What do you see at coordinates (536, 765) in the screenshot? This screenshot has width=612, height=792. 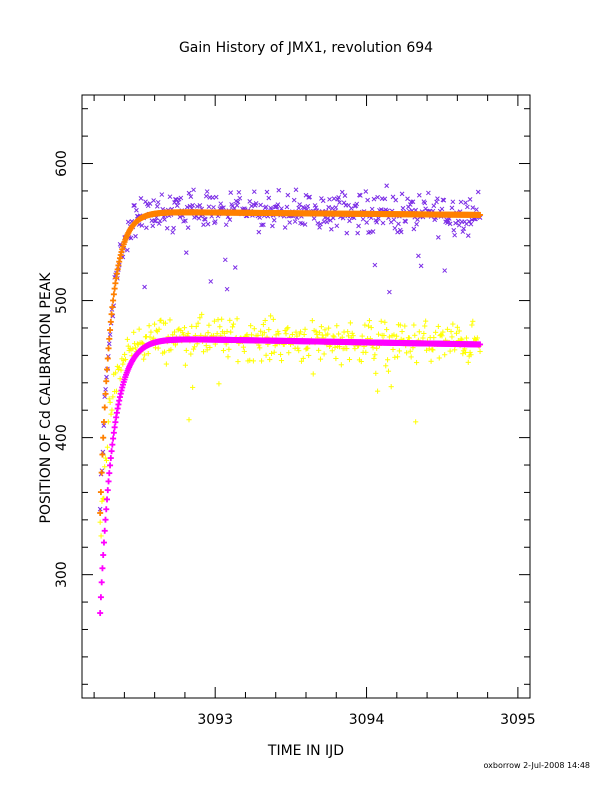 I see `footer-credit: oxborrow 2-Jul-2008 14:48` at bounding box center [536, 765].